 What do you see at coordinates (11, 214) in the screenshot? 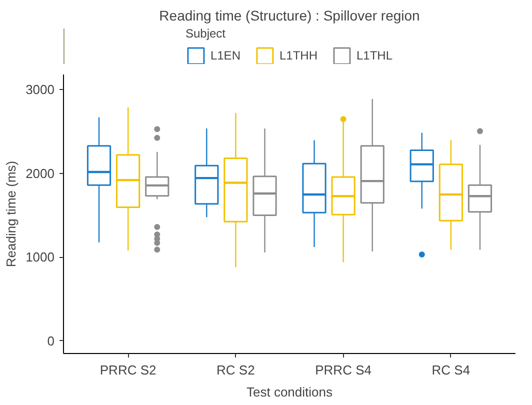
I see `y-axis-title: Reading time (ms)` at bounding box center [11, 214].